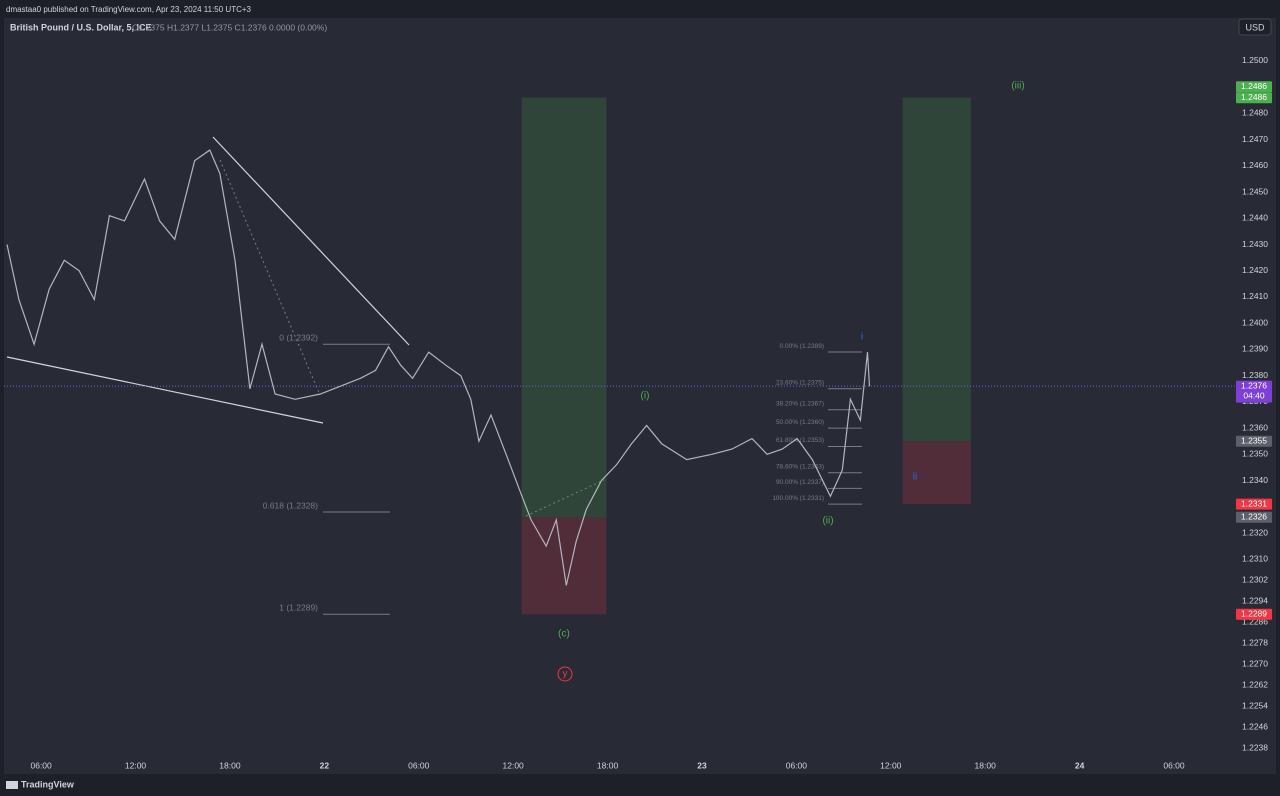  Describe the element at coordinates (702, 765) in the screenshot. I see `x-tick-label: 23` at that location.